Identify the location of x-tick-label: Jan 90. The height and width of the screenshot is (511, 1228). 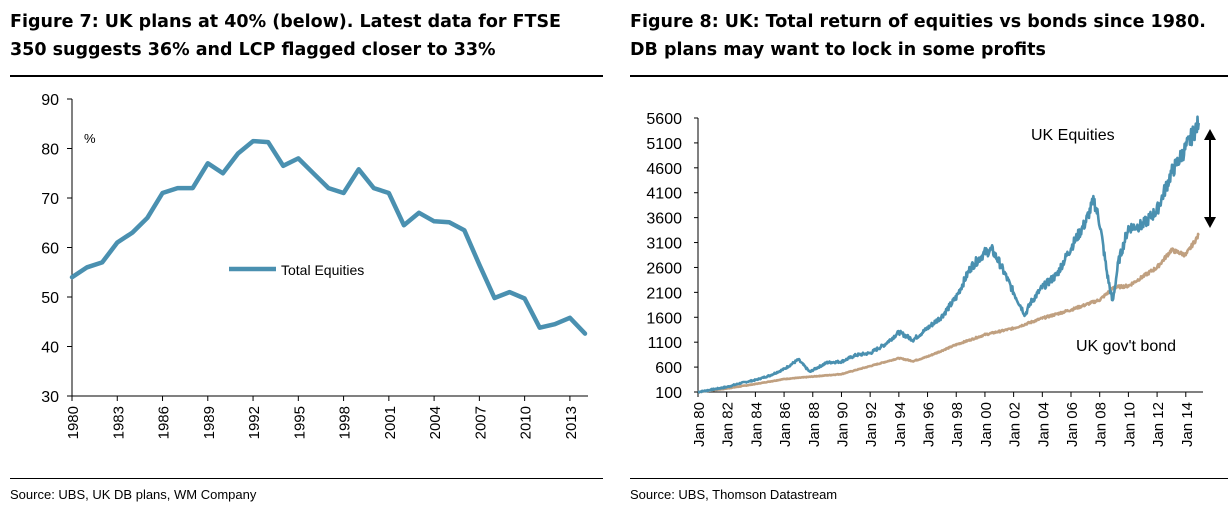
(842, 424).